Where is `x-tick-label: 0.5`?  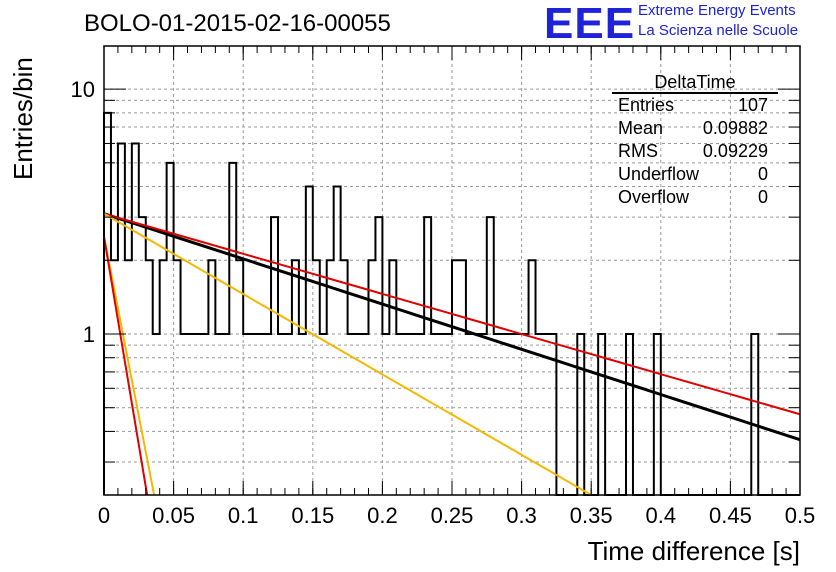
x-tick-label: 0.5 is located at coordinates (800, 515).